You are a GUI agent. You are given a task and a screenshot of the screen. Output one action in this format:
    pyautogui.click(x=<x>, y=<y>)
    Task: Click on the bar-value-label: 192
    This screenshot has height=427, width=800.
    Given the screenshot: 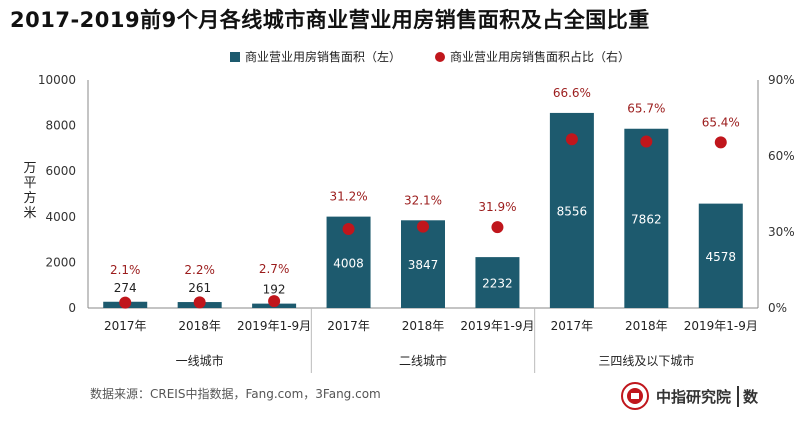 What is the action you would take?
    pyautogui.click(x=274, y=290)
    